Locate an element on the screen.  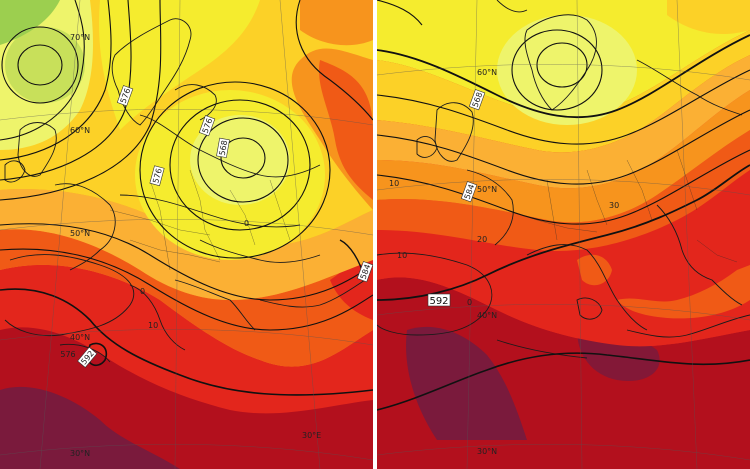
panel-divider is located at coordinates (375, 234).